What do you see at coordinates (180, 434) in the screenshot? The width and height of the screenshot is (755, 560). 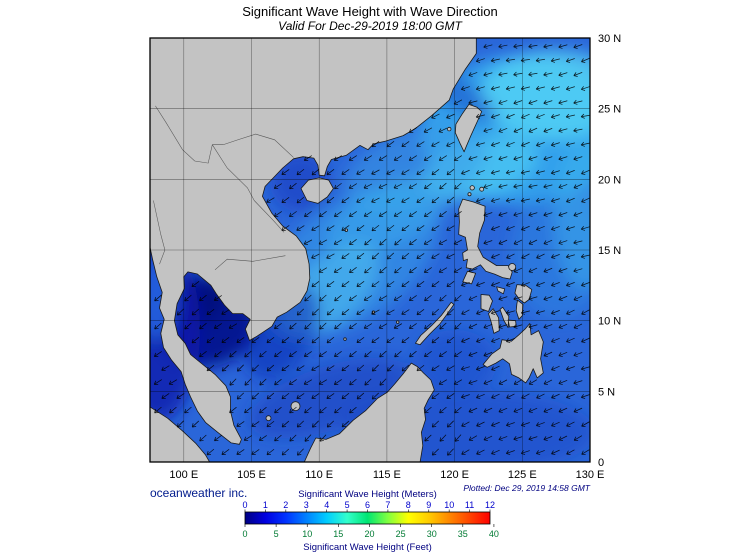 I see `landmass-sumatra` at bounding box center [180, 434].